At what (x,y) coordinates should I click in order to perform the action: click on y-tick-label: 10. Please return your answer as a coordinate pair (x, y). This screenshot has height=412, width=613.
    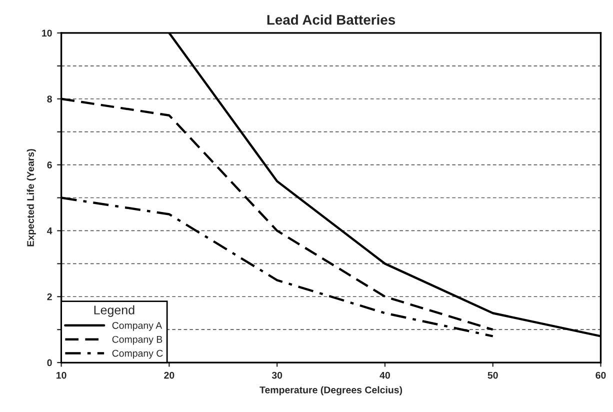
    Looking at the image, I should click on (47, 33).